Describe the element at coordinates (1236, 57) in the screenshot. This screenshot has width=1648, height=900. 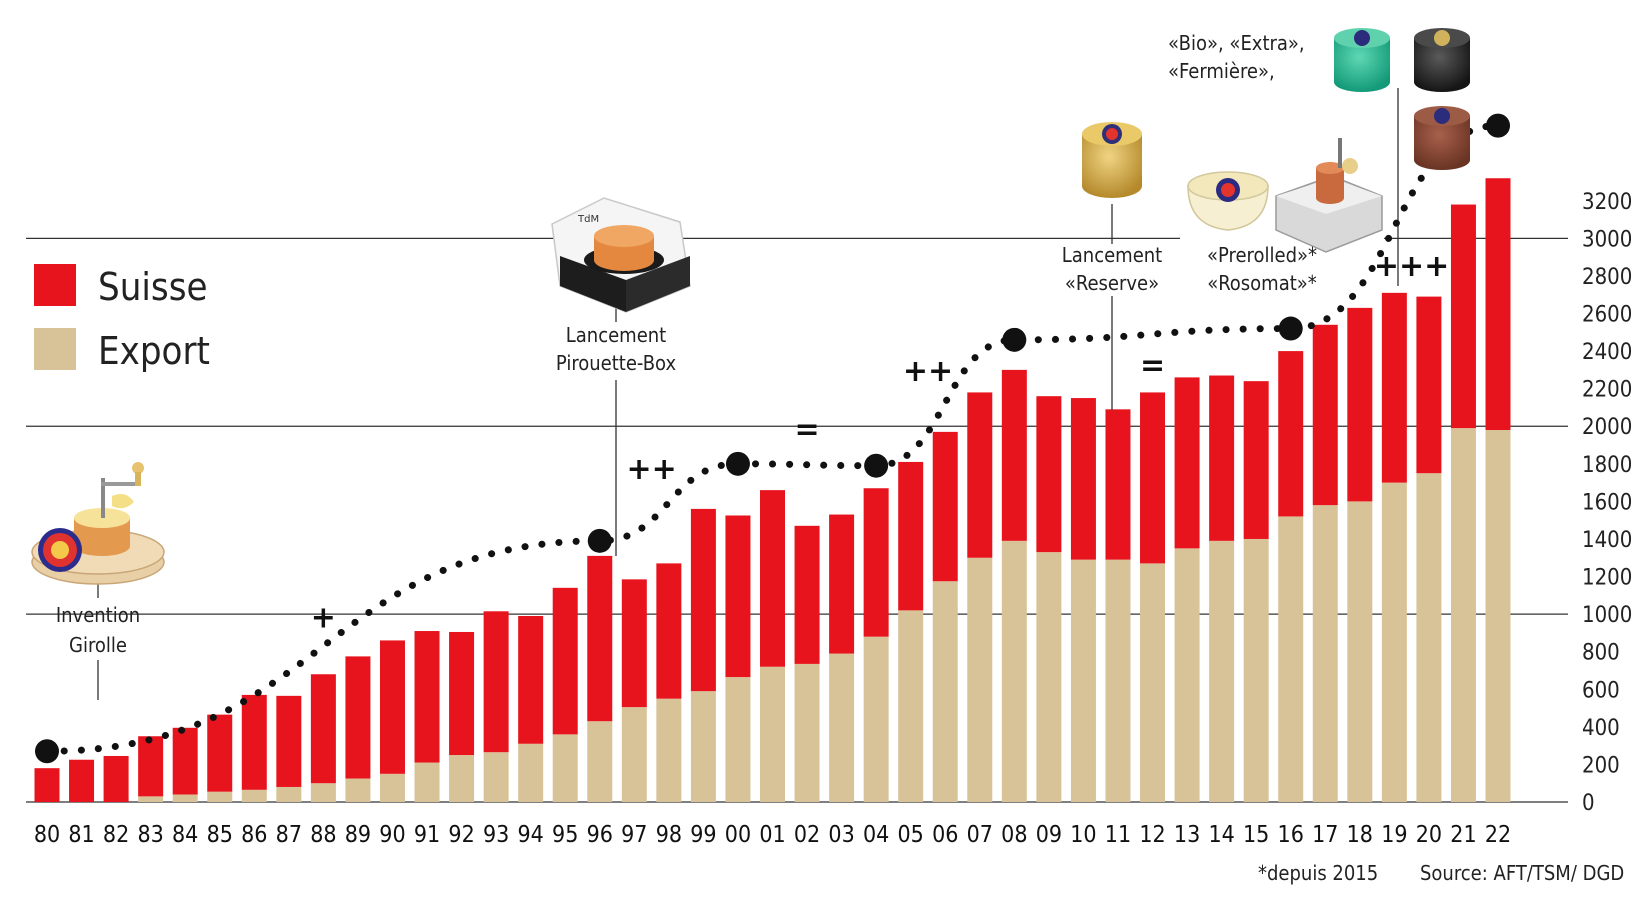
I see `annotation-bio: «Bio», «Extra», «Fermière»,` at that location.